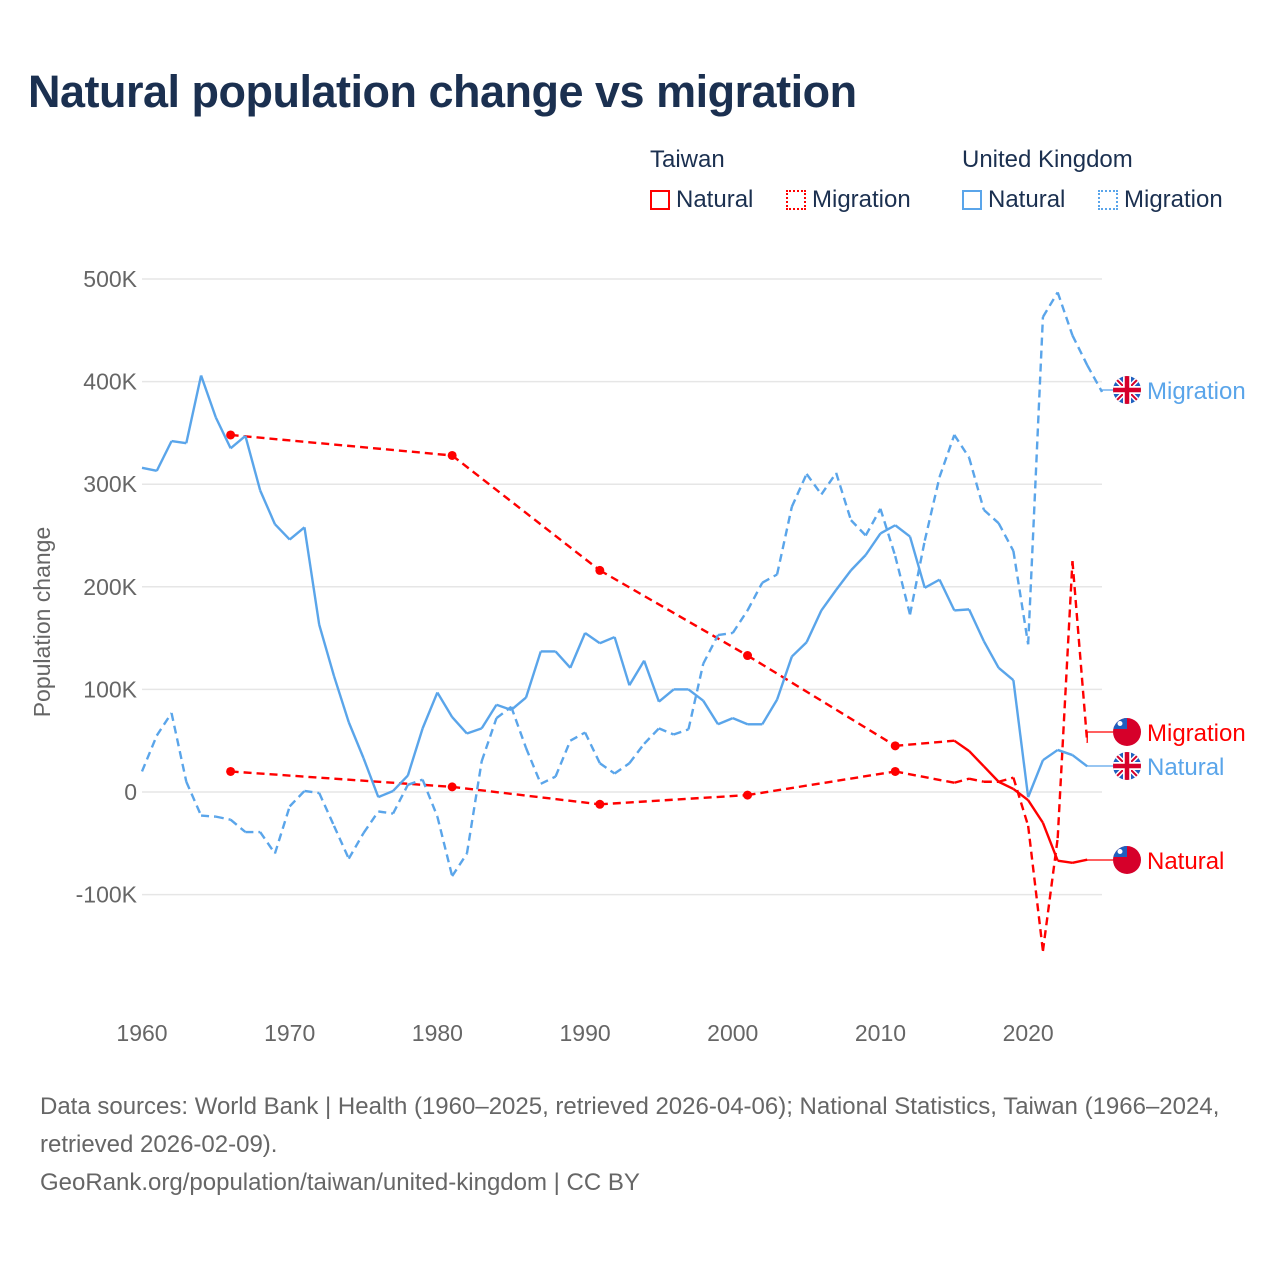 The width and height of the screenshot is (1280, 1280). What do you see at coordinates (289, 1033) in the screenshot?
I see `x-tick-label: 1970` at bounding box center [289, 1033].